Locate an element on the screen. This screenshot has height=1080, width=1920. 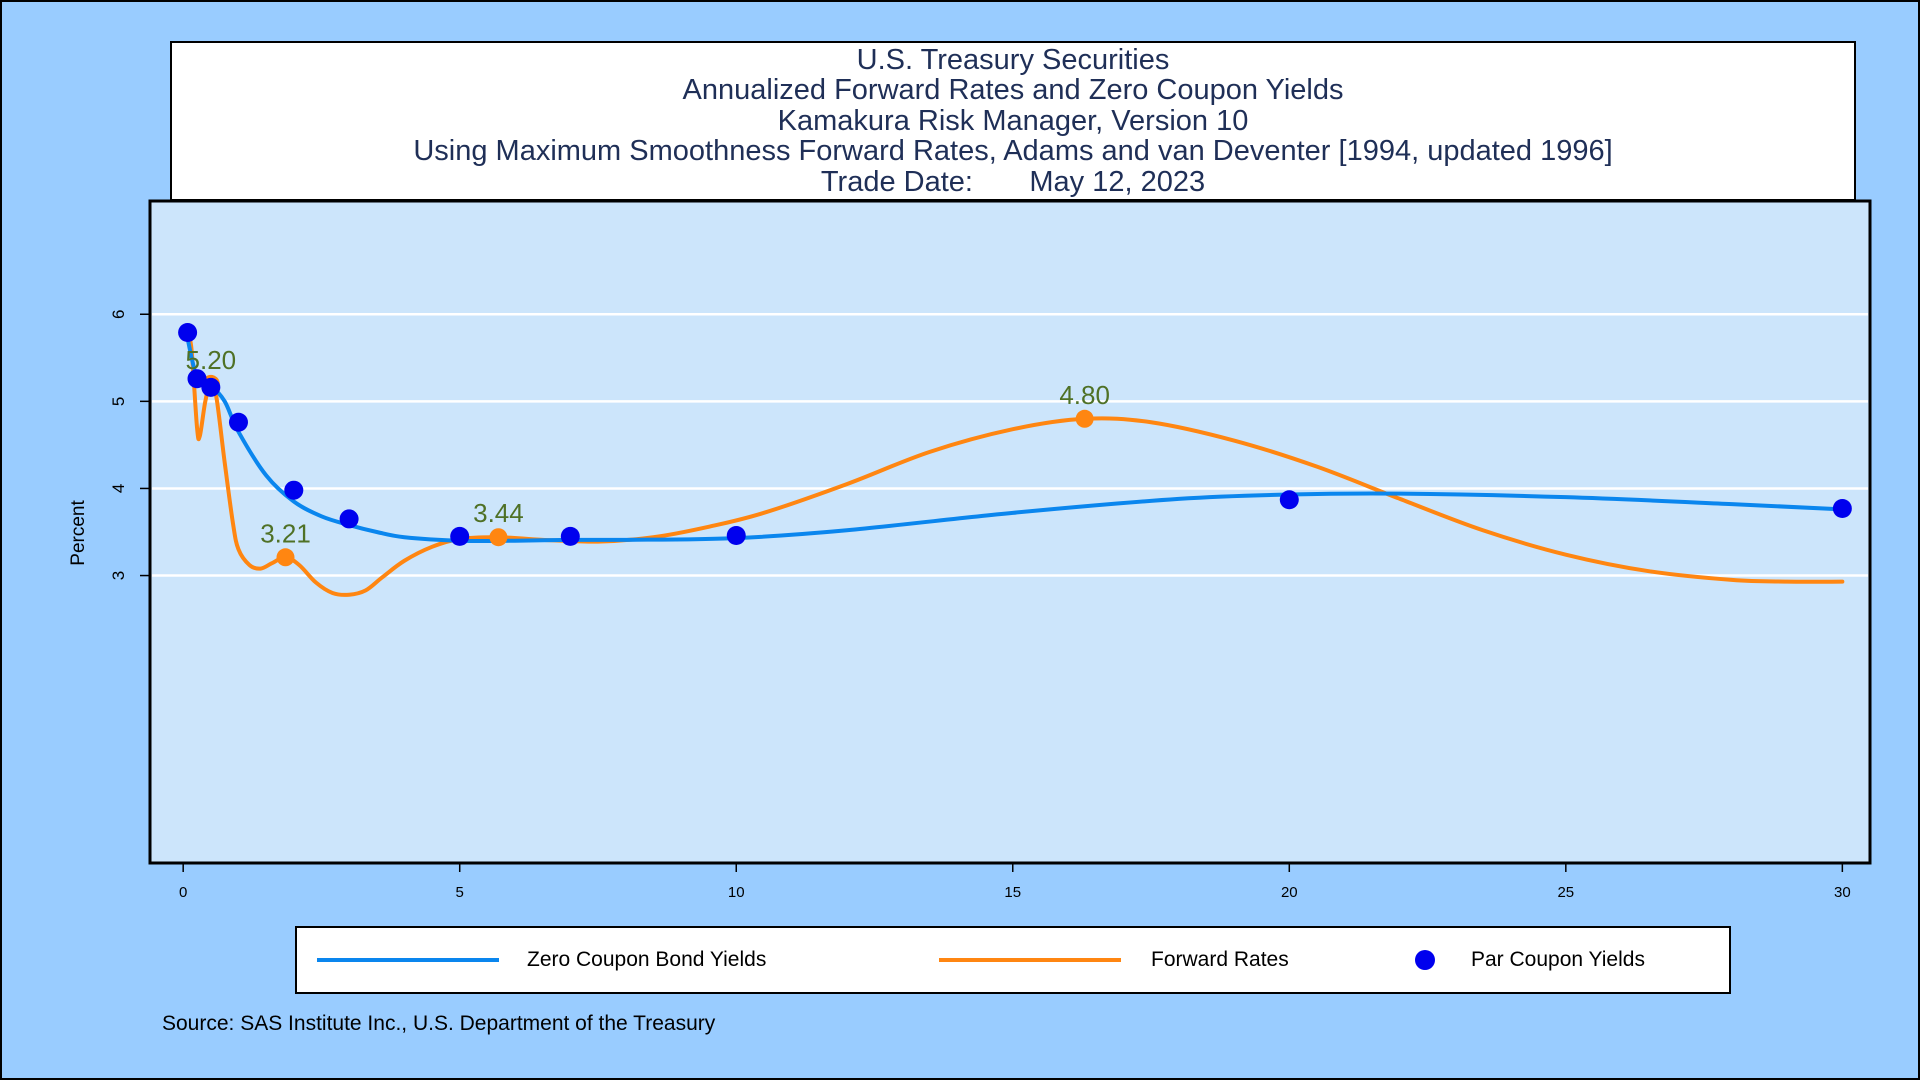
y-tick-label-4: 4 is located at coordinates (118, 488).